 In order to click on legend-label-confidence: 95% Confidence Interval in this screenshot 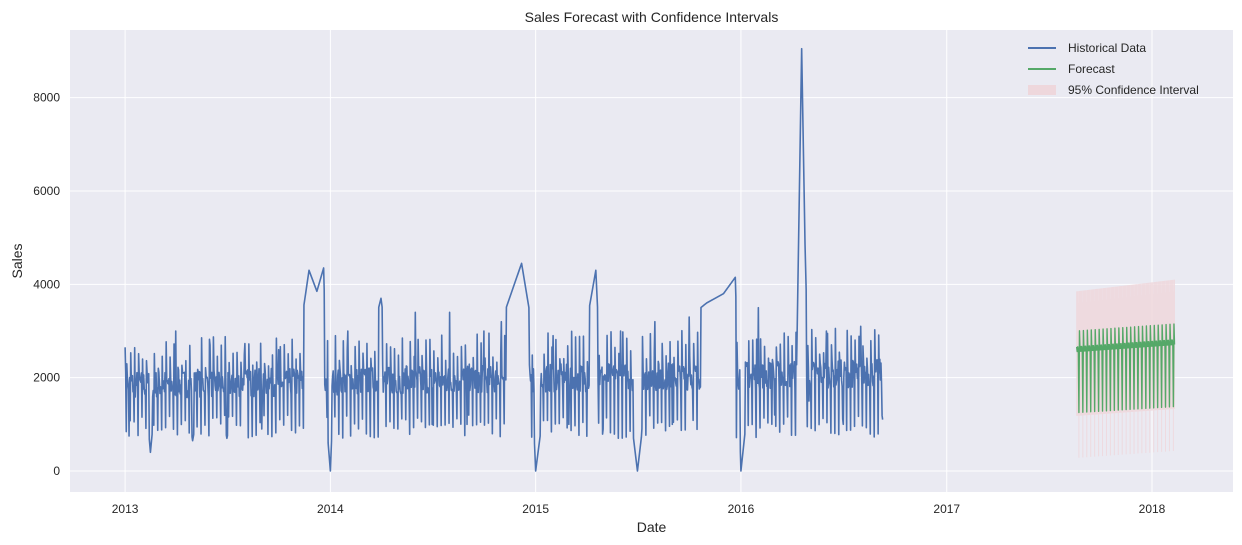, I will do `click(1133, 90)`.